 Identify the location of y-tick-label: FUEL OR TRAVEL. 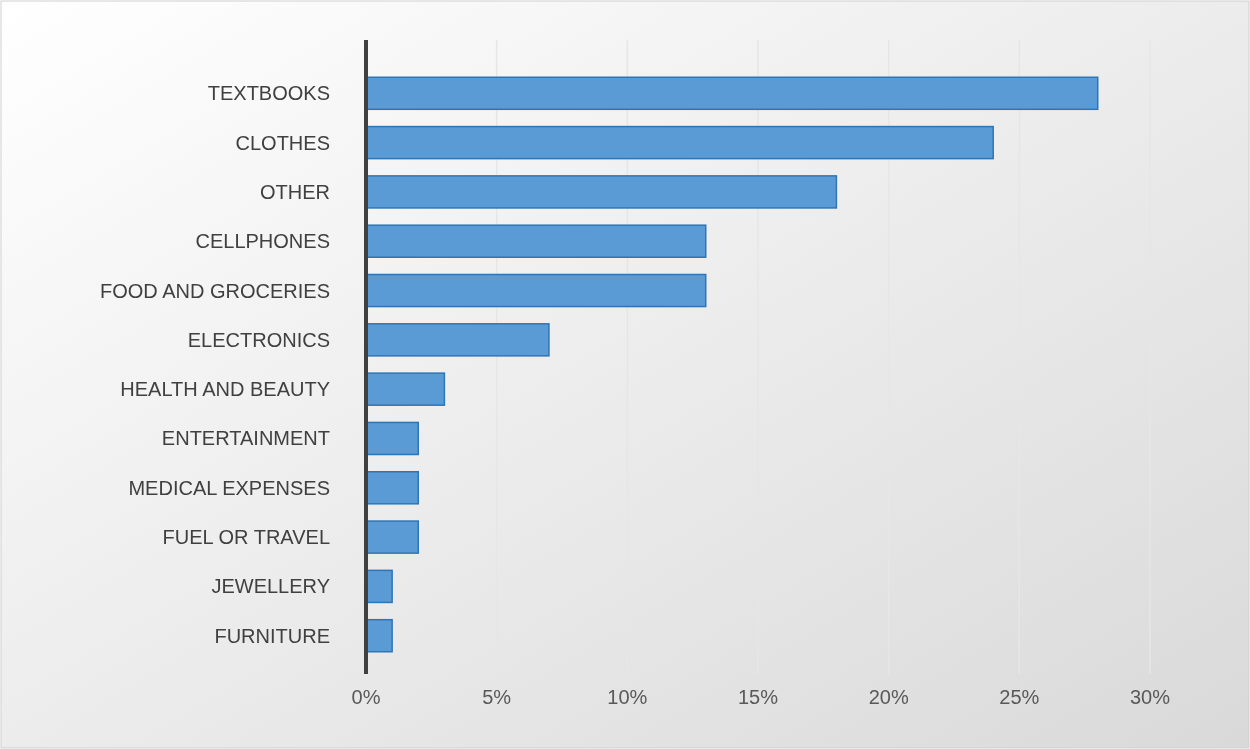
(246, 537).